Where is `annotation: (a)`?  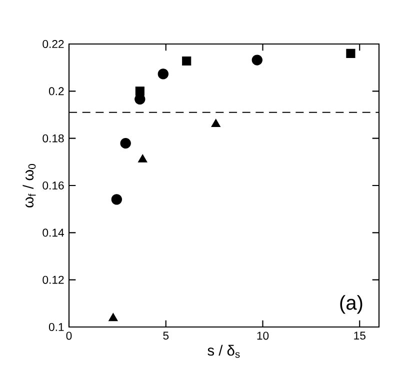
annotation: (a) is located at coordinates (351, 304).